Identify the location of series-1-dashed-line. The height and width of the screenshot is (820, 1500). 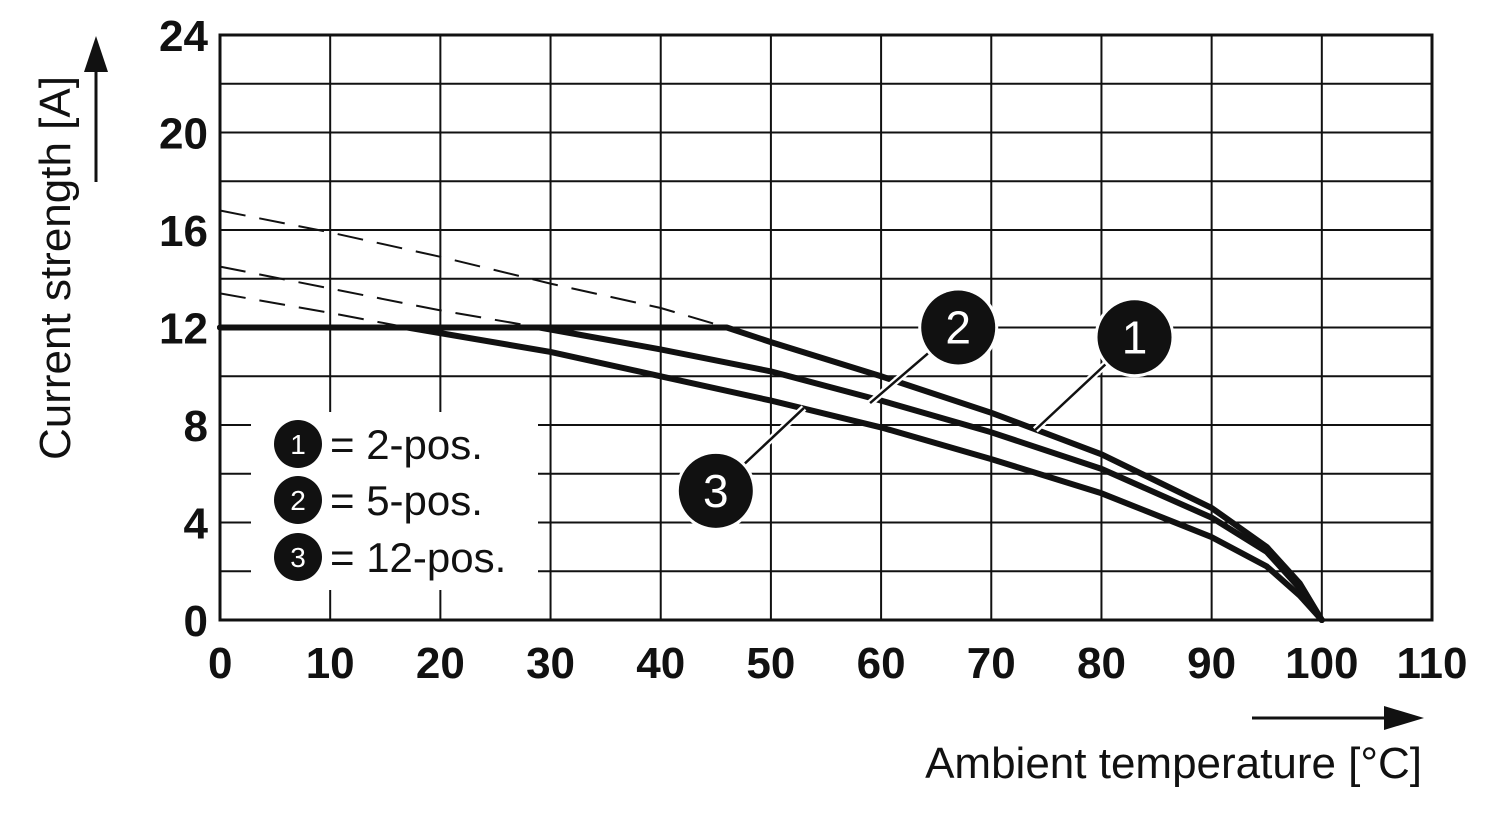
(473, 269).